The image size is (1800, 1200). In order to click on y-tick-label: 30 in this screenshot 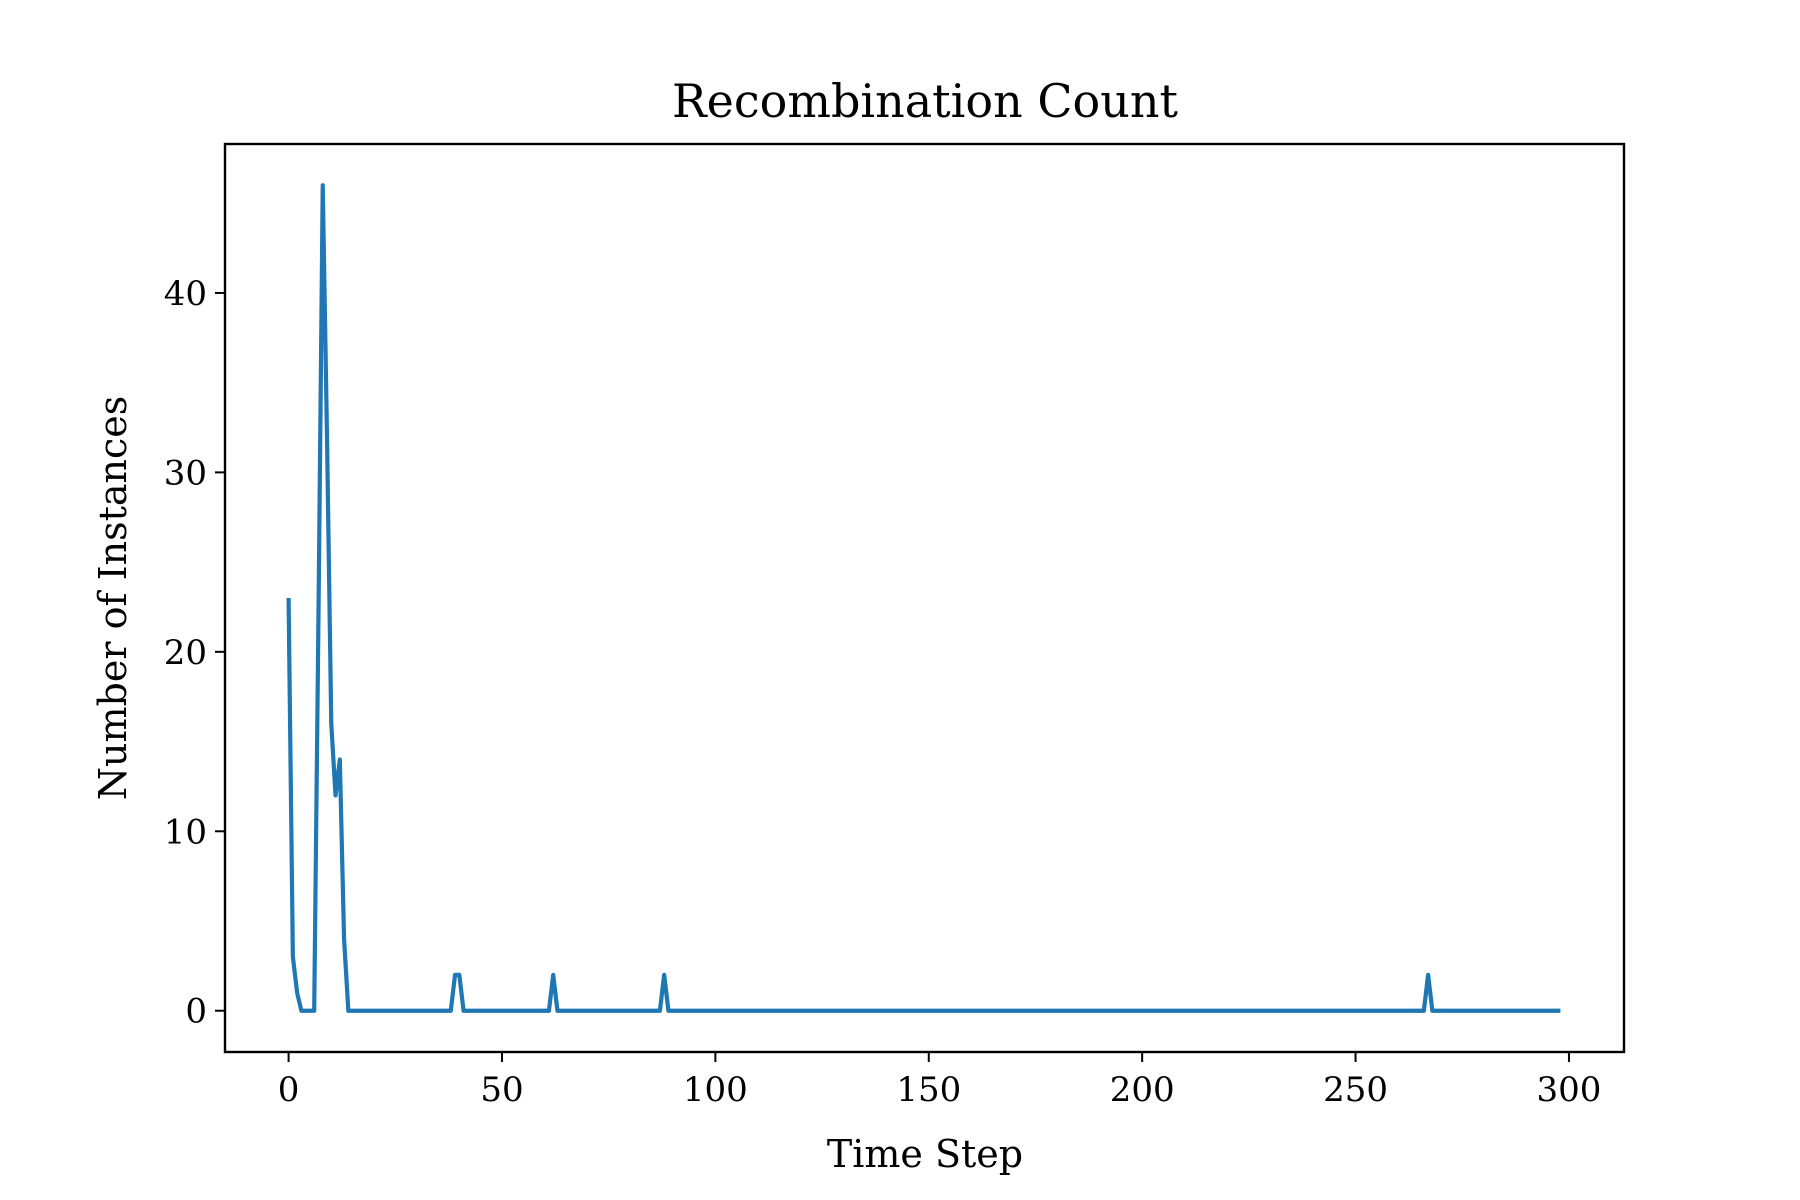, I will do `click(185, 473)`.